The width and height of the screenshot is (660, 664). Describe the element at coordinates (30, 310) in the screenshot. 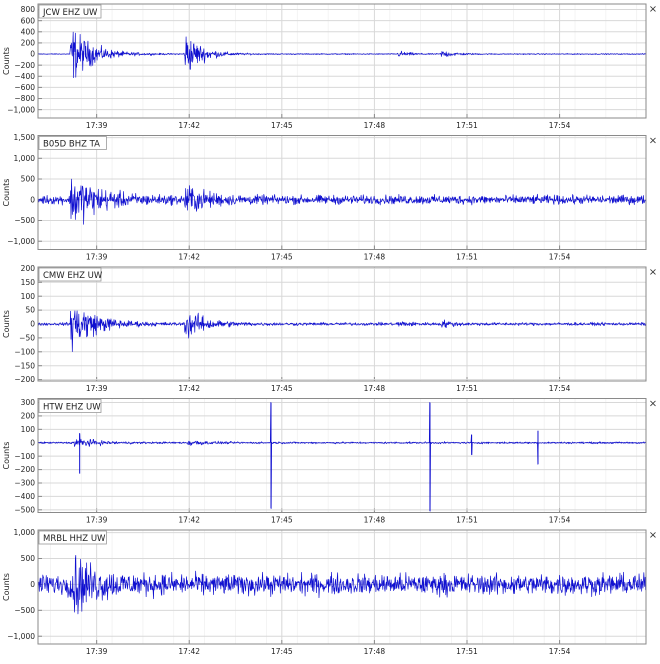

I see `y-tick-label: 50` at that location.